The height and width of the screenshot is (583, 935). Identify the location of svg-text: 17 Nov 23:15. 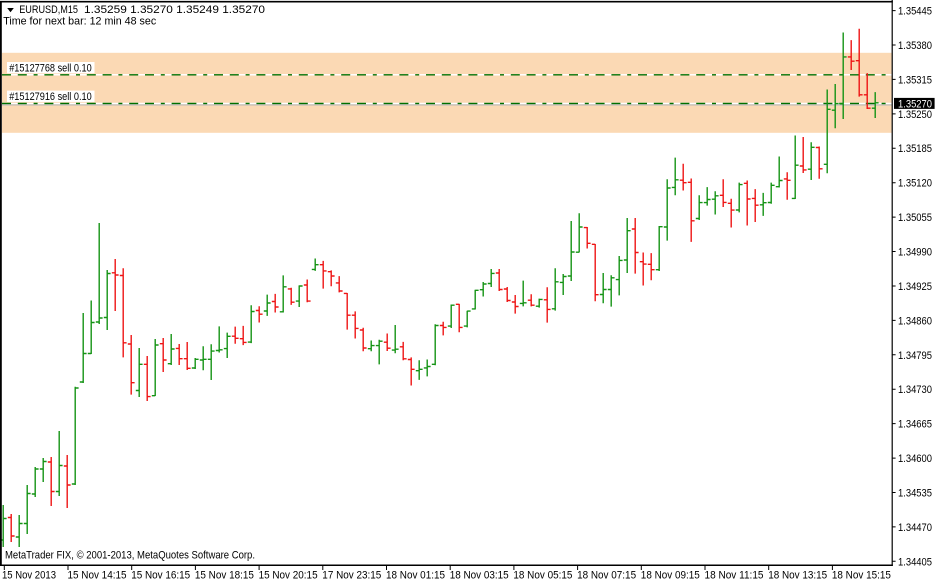
(351, 575).